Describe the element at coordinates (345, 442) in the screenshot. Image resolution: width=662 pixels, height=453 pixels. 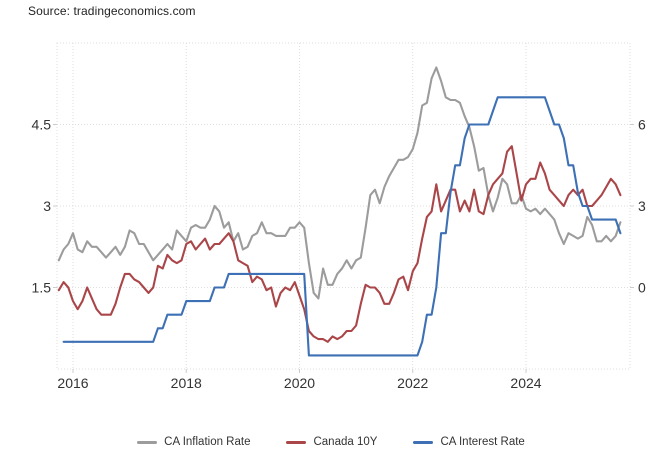
I see `legend-label: Canada 10Y` at that location.